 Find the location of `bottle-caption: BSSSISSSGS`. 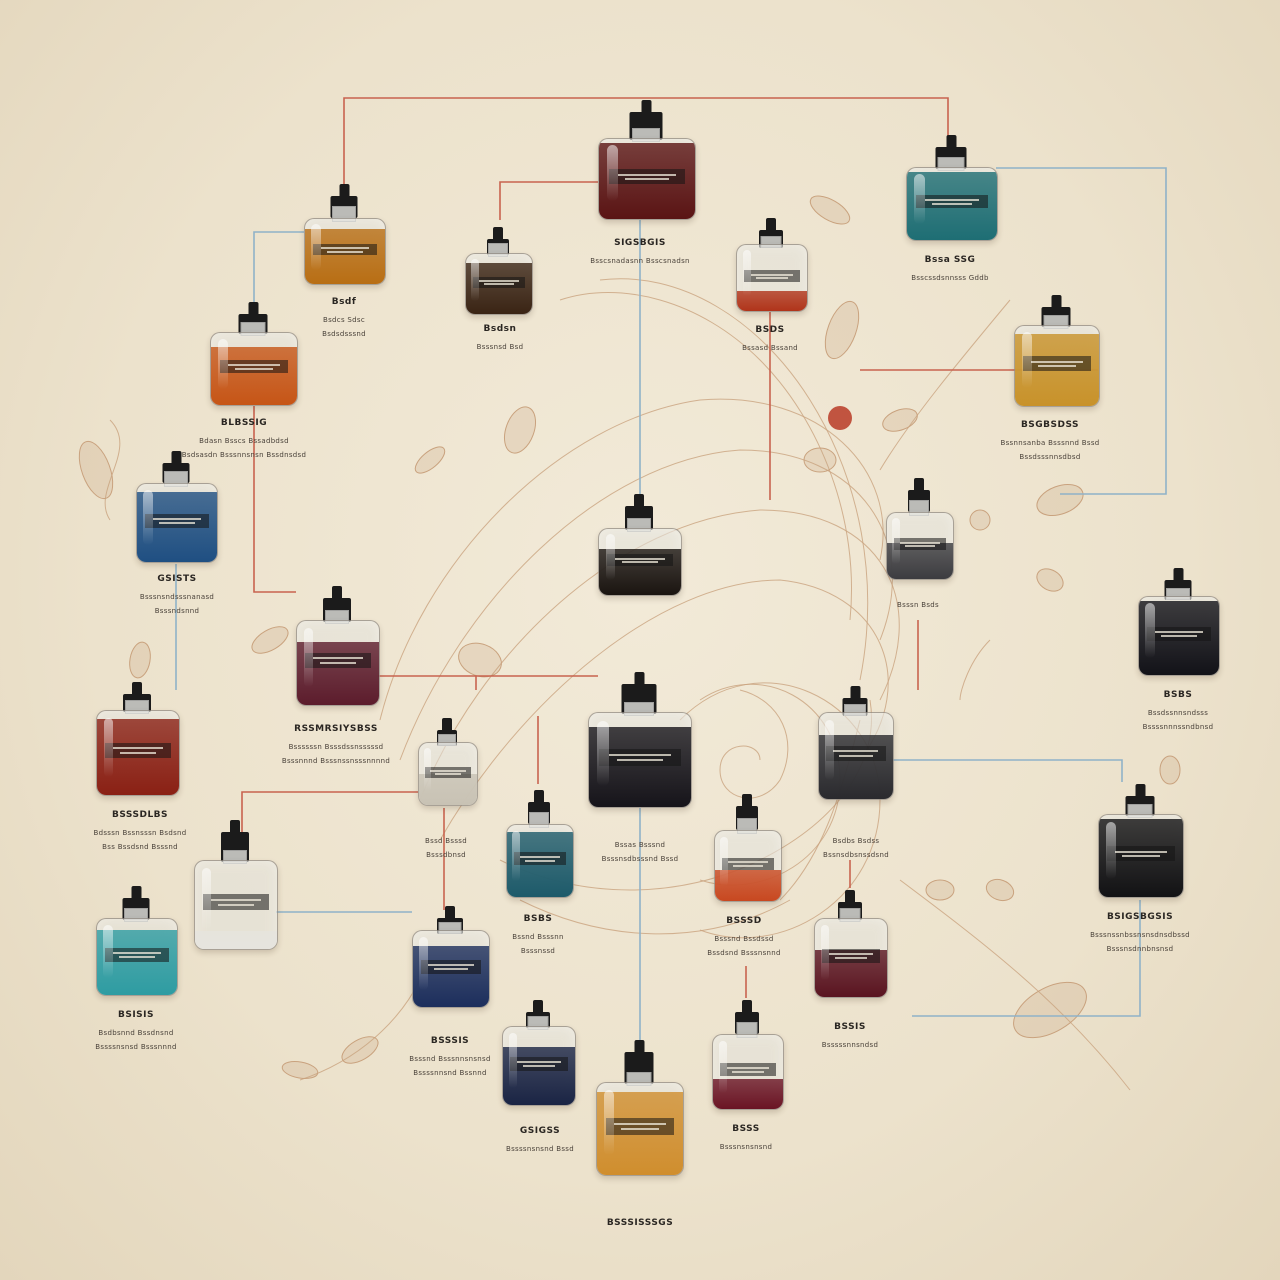

bottle-caption: BSSSISSSGS is located at coordinates (640, 1223).